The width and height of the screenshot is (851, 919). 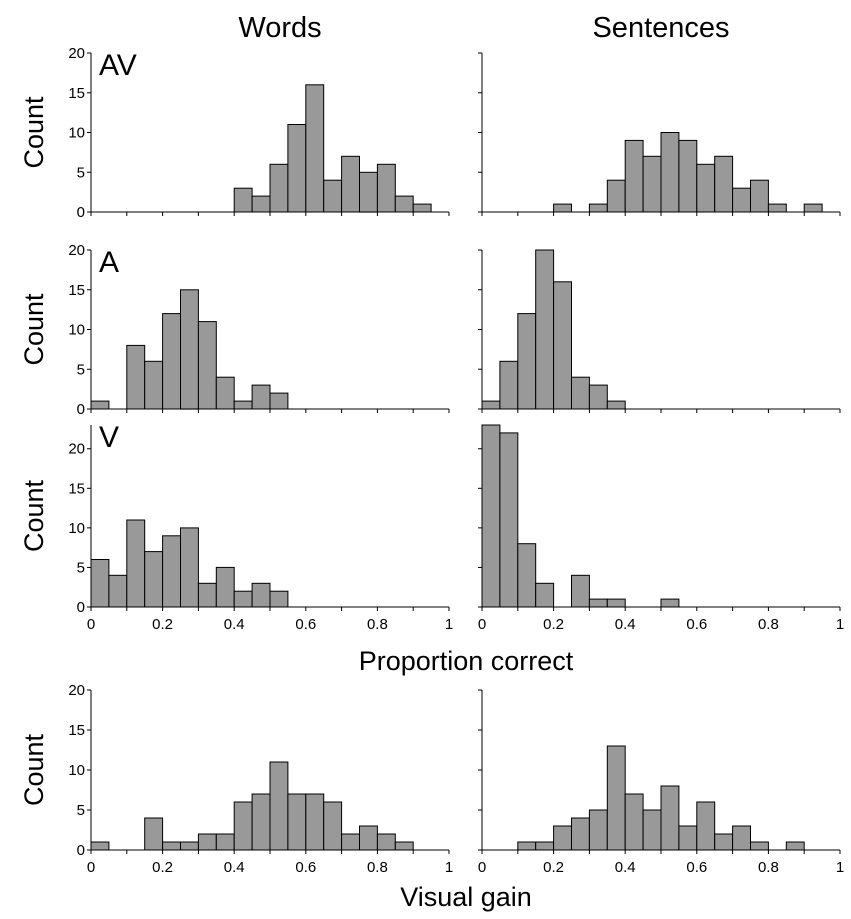 What do you see at coordinates (661, 528) in the screenshot?
I see `panel-v-sentences: 0 0.2 0.4 0.6 0.8 1` at bounding box center [661, 528].